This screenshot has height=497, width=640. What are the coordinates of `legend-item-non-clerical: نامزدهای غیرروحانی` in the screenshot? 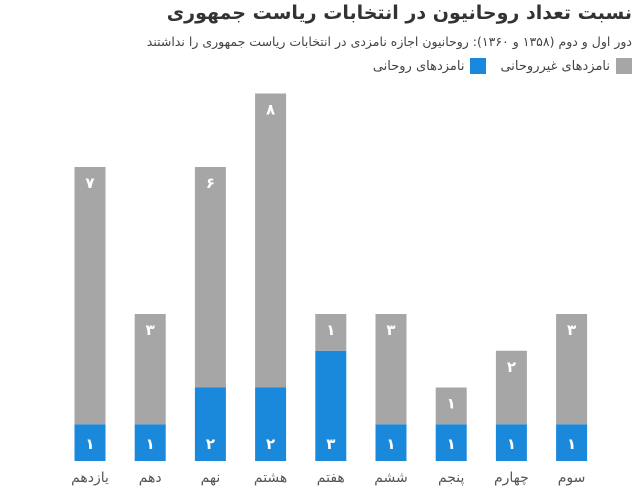 It's located at (566, 66).